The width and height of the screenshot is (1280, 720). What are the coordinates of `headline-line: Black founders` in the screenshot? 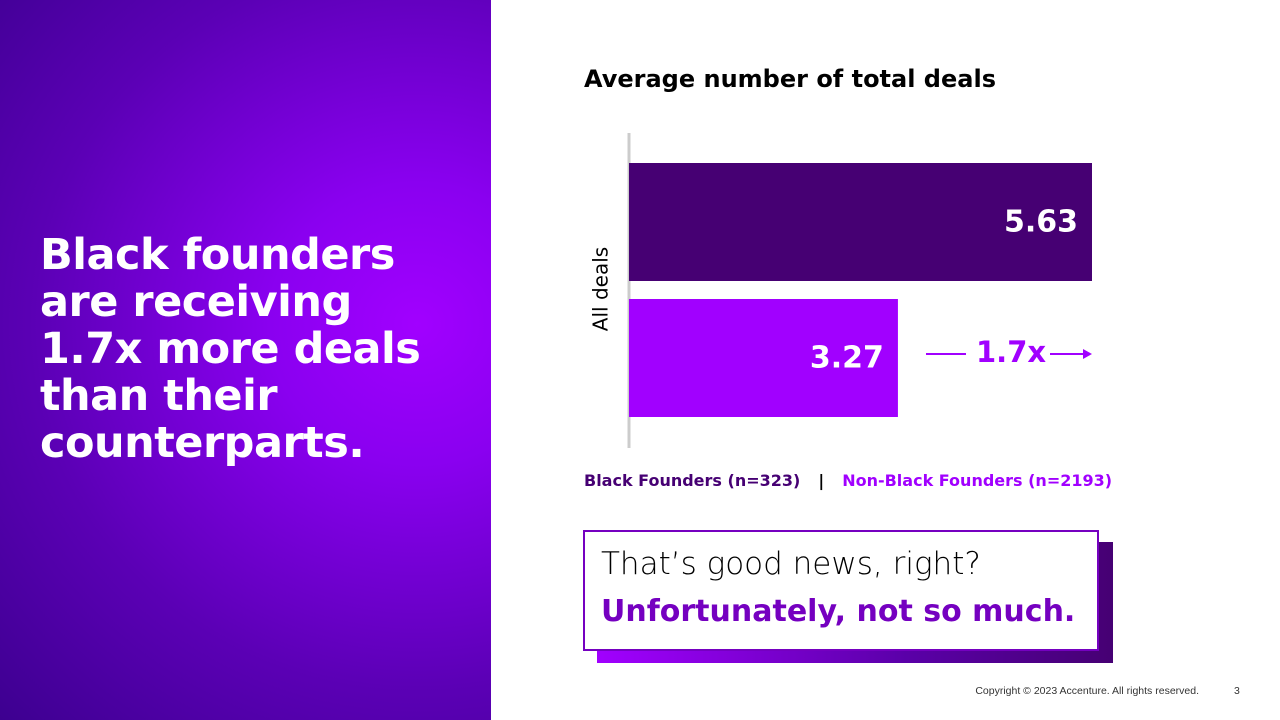 It's located at (217, 255).